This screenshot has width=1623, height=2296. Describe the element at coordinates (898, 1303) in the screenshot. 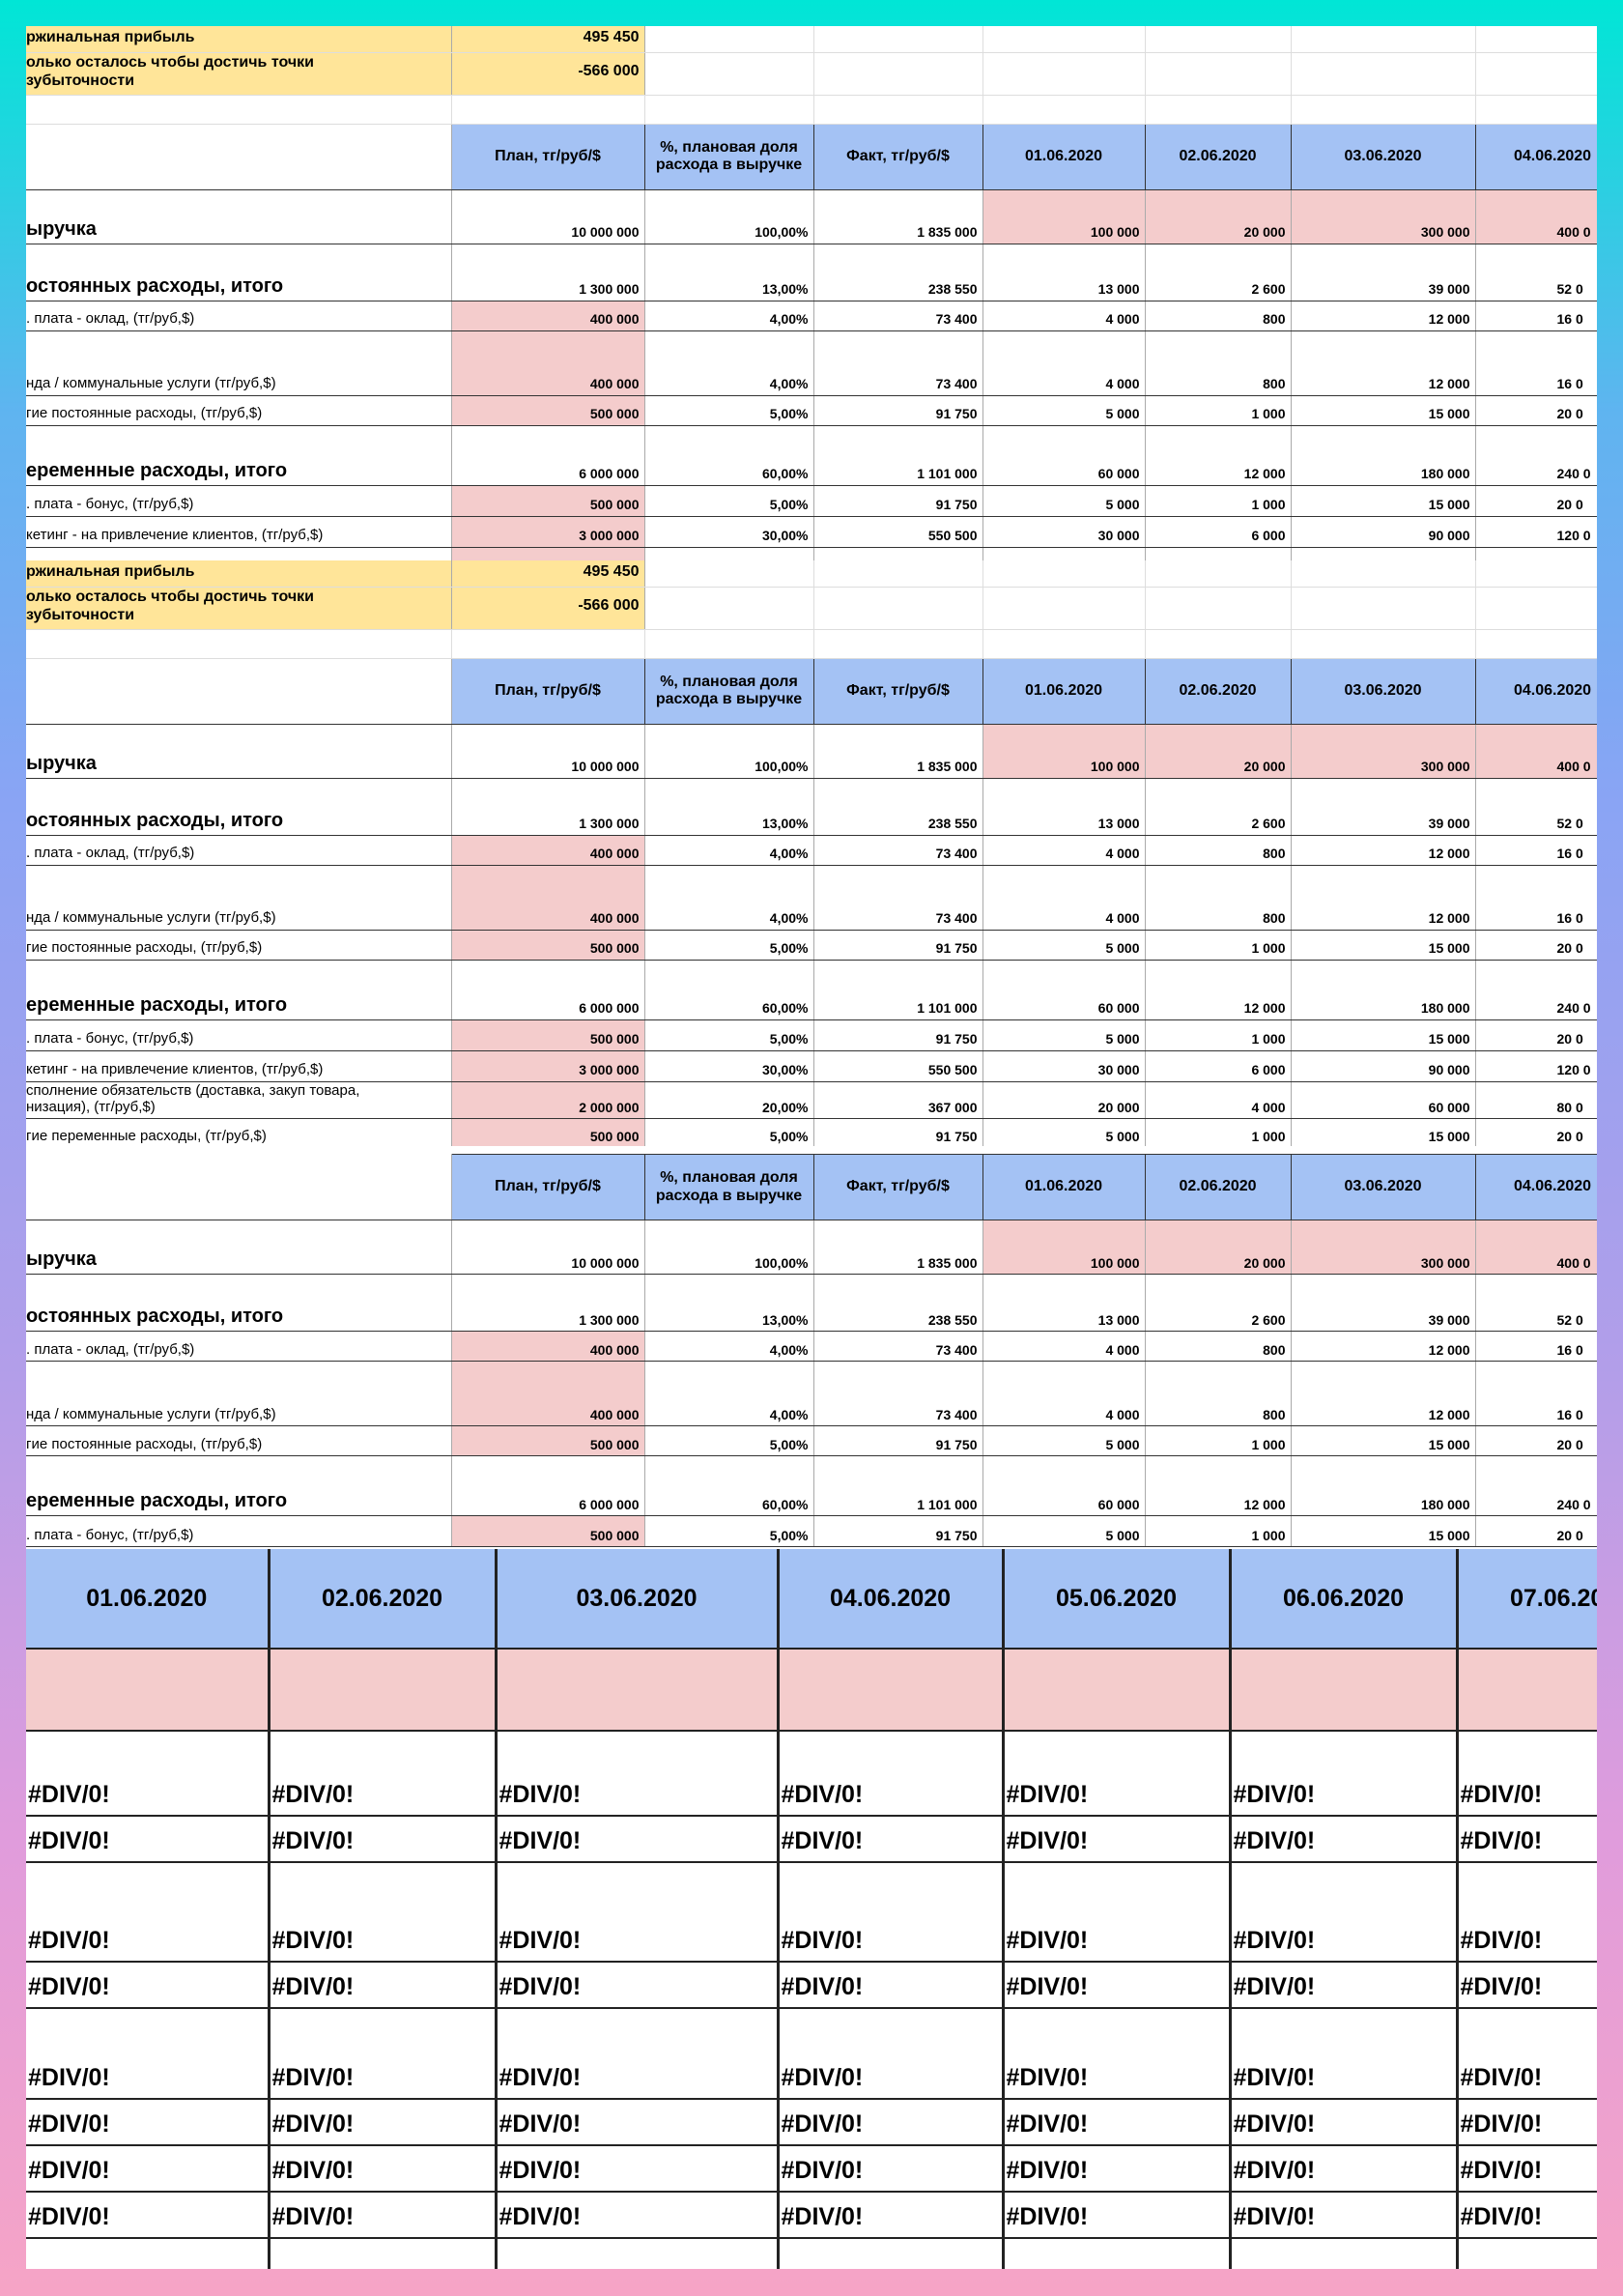

I see `value-cell: 238 550` at that location.